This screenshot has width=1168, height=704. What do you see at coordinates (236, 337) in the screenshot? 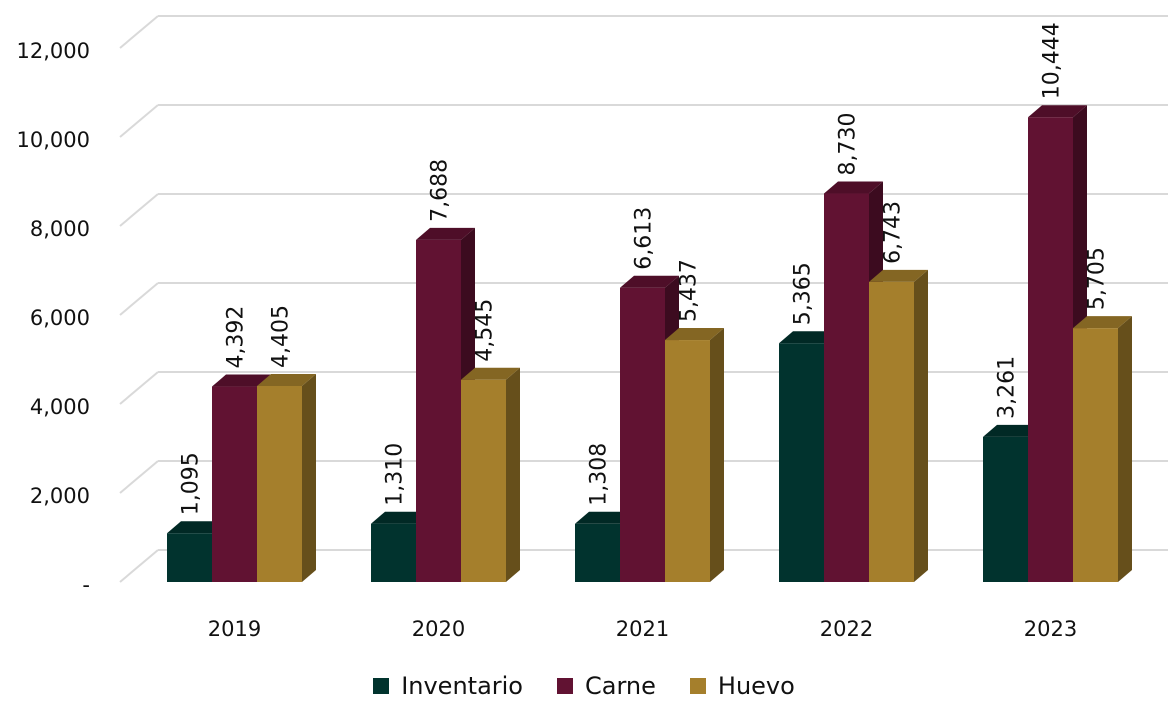
I see `data-label-carne-2019: 4,392` at bounding box center [236, 337].